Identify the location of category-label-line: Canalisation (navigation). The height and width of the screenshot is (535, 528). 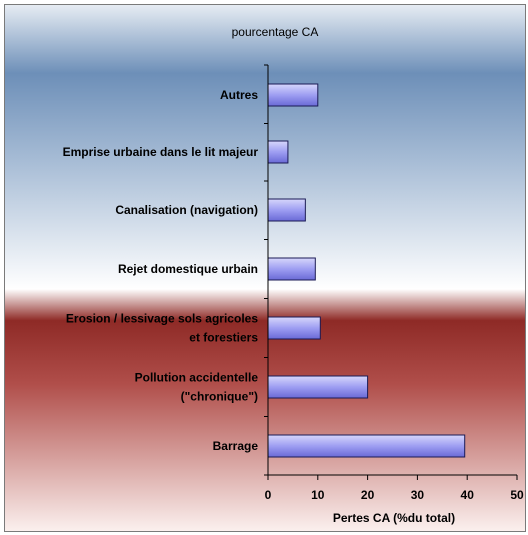
(186, 210).